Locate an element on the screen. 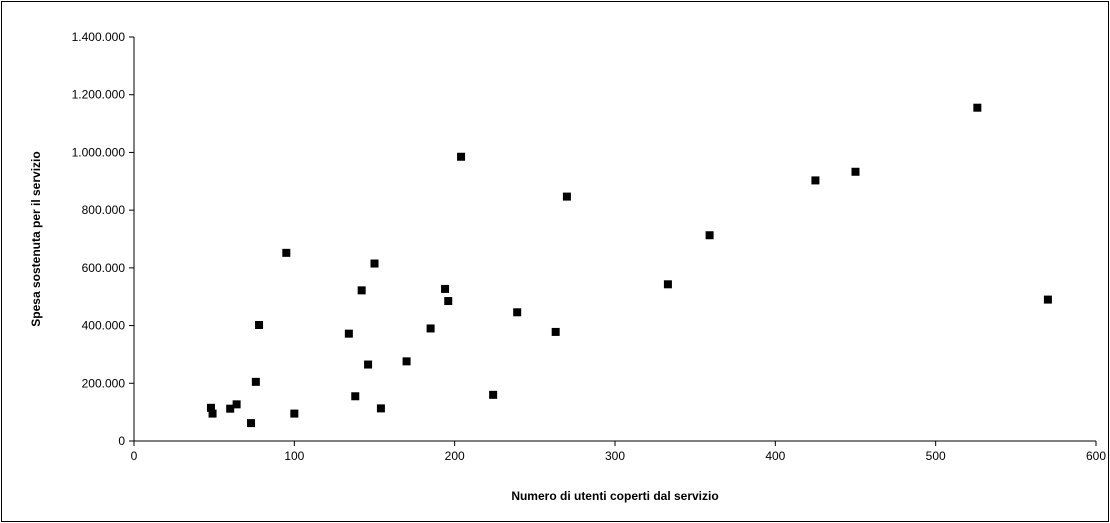 The height and width of the screenshot is (523, 1110). y-tick-label: 1.200.000 is located at coordinates (99, 95).